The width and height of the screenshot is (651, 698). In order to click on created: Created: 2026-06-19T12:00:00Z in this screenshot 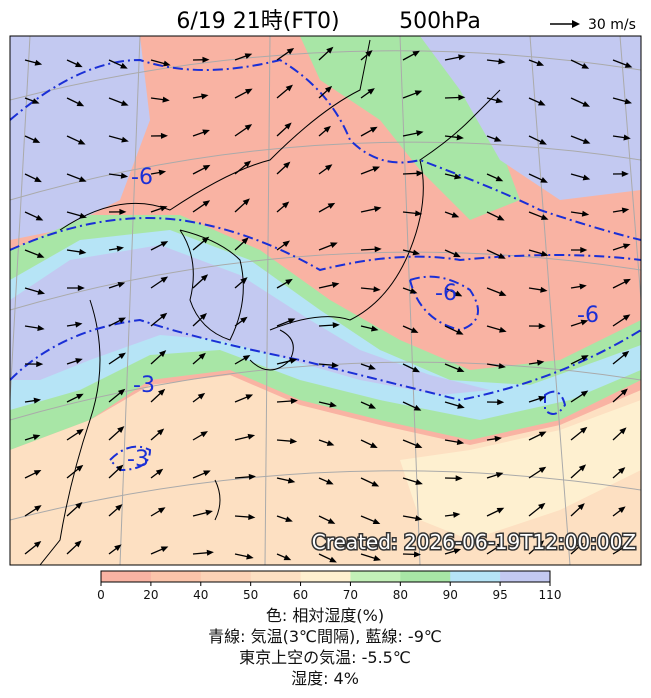, I will do `click(474, 542)`.